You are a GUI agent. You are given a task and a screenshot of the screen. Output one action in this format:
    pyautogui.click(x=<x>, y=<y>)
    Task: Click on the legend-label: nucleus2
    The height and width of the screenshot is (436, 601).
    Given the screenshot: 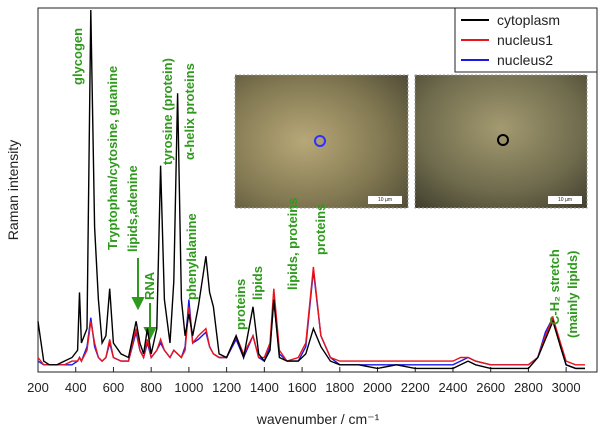 What is the action you would take?
    pyautogui.click(x=525, y=60)
    